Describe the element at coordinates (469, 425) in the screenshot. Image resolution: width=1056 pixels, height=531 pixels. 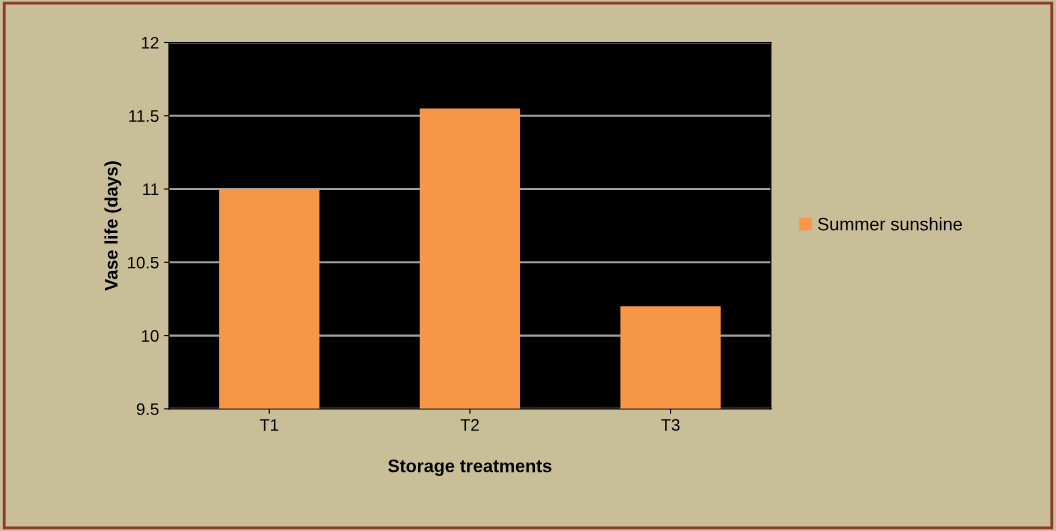
I see `x-tick-label: T2` at that location.